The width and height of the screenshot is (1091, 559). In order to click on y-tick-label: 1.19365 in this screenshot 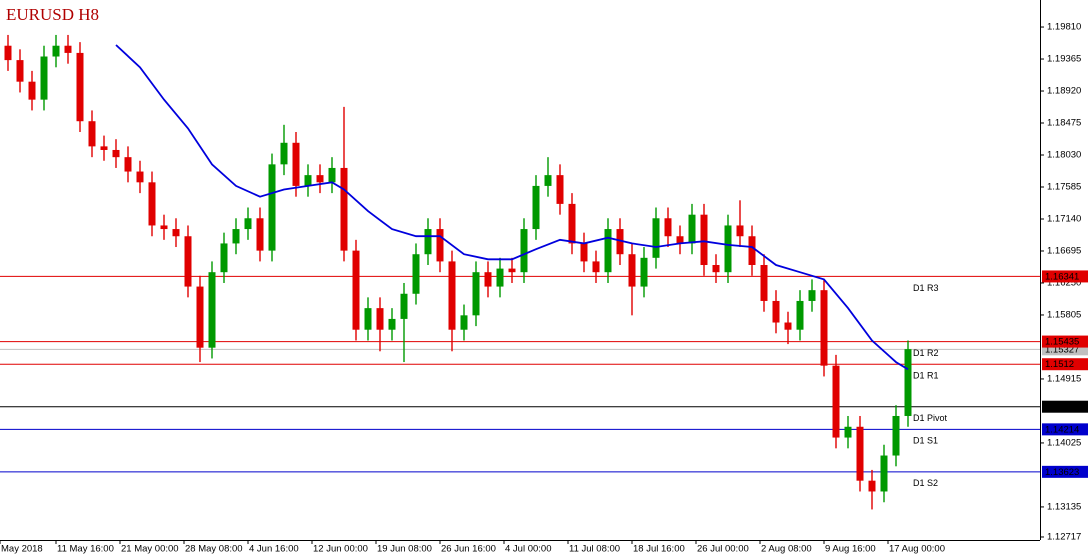, I will do `click(1064, 59)`.